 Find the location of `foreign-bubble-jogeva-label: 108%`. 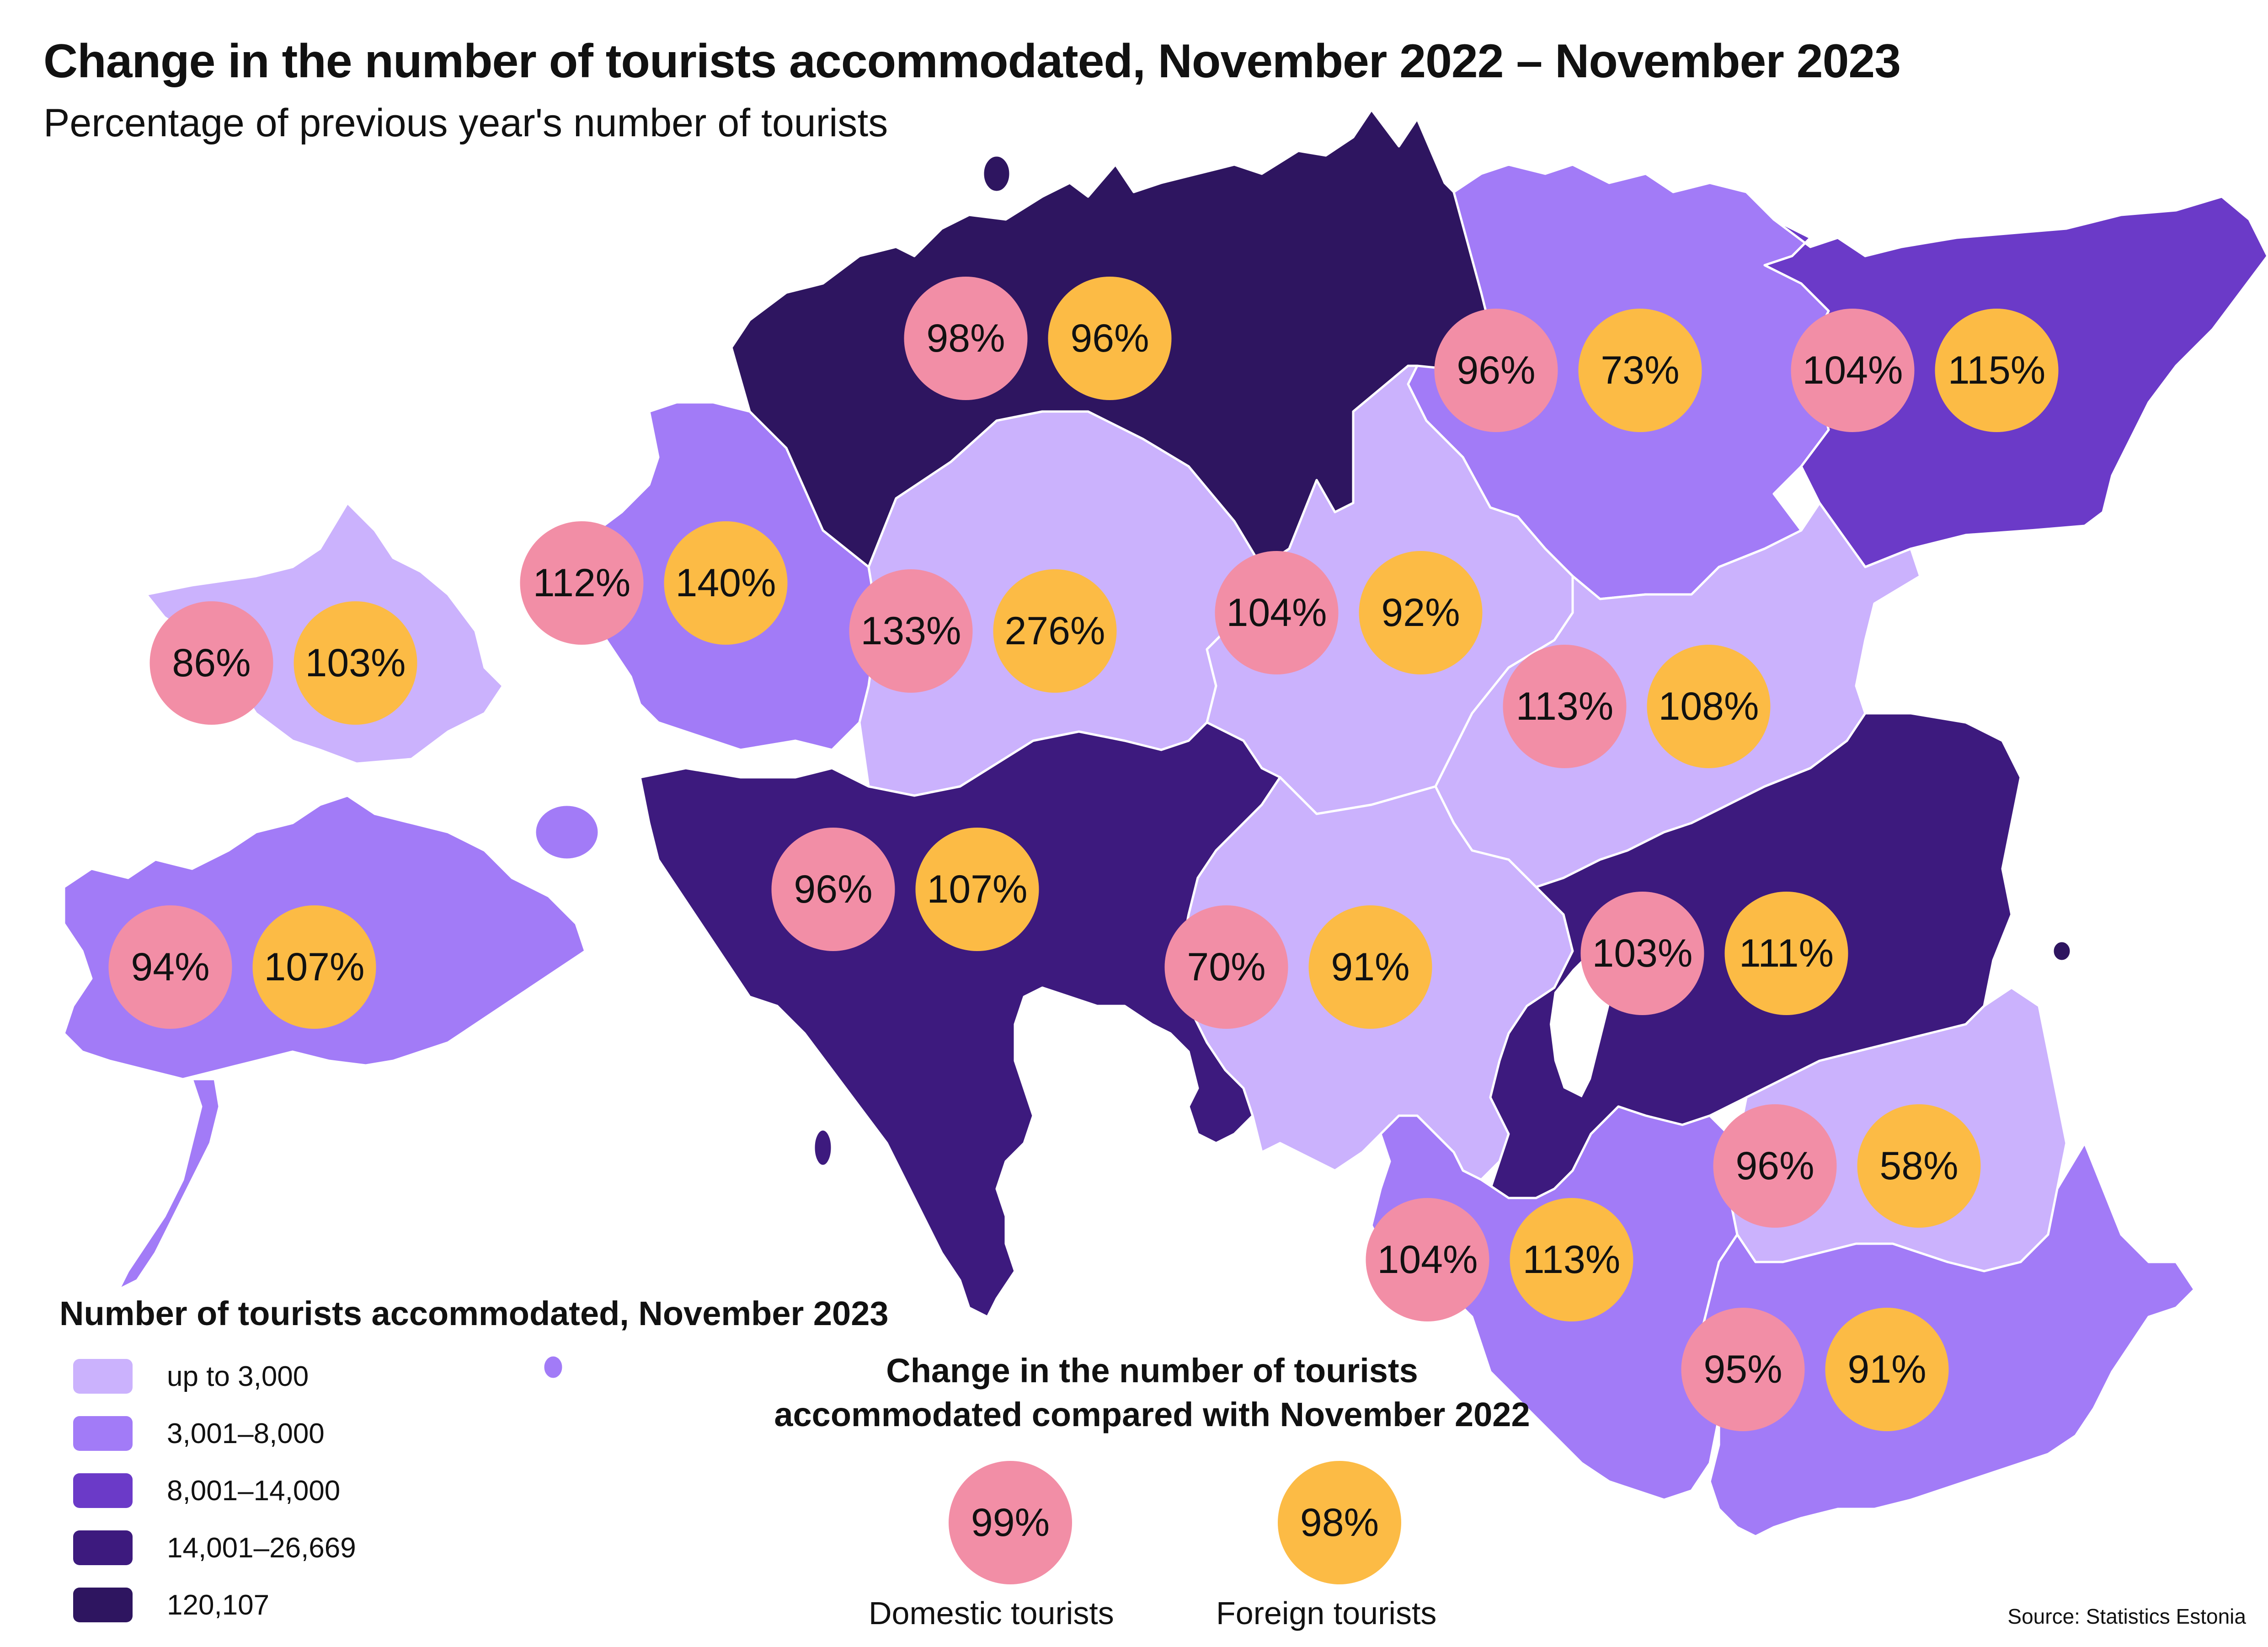

foreign-bubble-jogeva-label: 108% is located at coordinates (1709, 706).